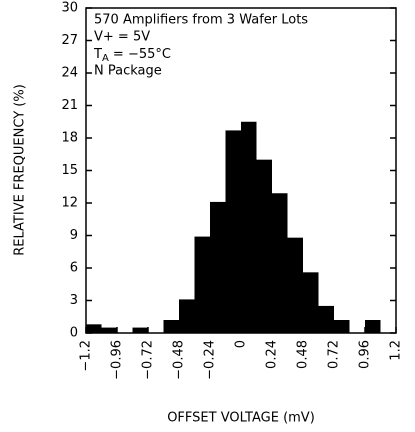 This screenshot has width=415, height=432. What do you see at coordinates (272, 354) in the screenshot?
I see `x-tick-label: 0.24` at bounding box center [272, 354].